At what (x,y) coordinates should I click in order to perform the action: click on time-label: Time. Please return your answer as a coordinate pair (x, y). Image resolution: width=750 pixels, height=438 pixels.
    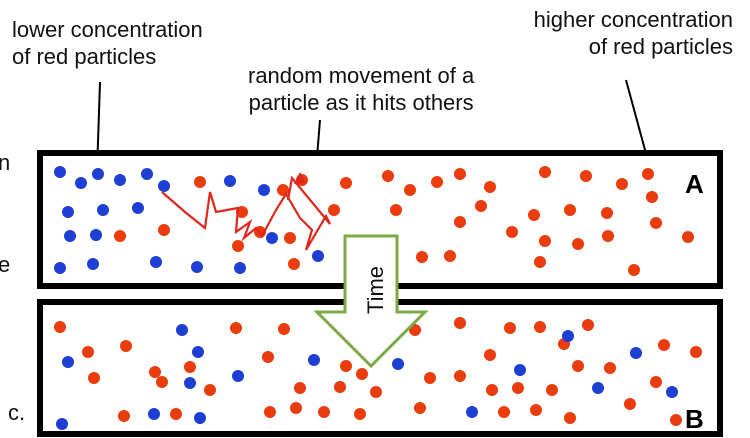
    Looking at the image, I should click on (375, 290).